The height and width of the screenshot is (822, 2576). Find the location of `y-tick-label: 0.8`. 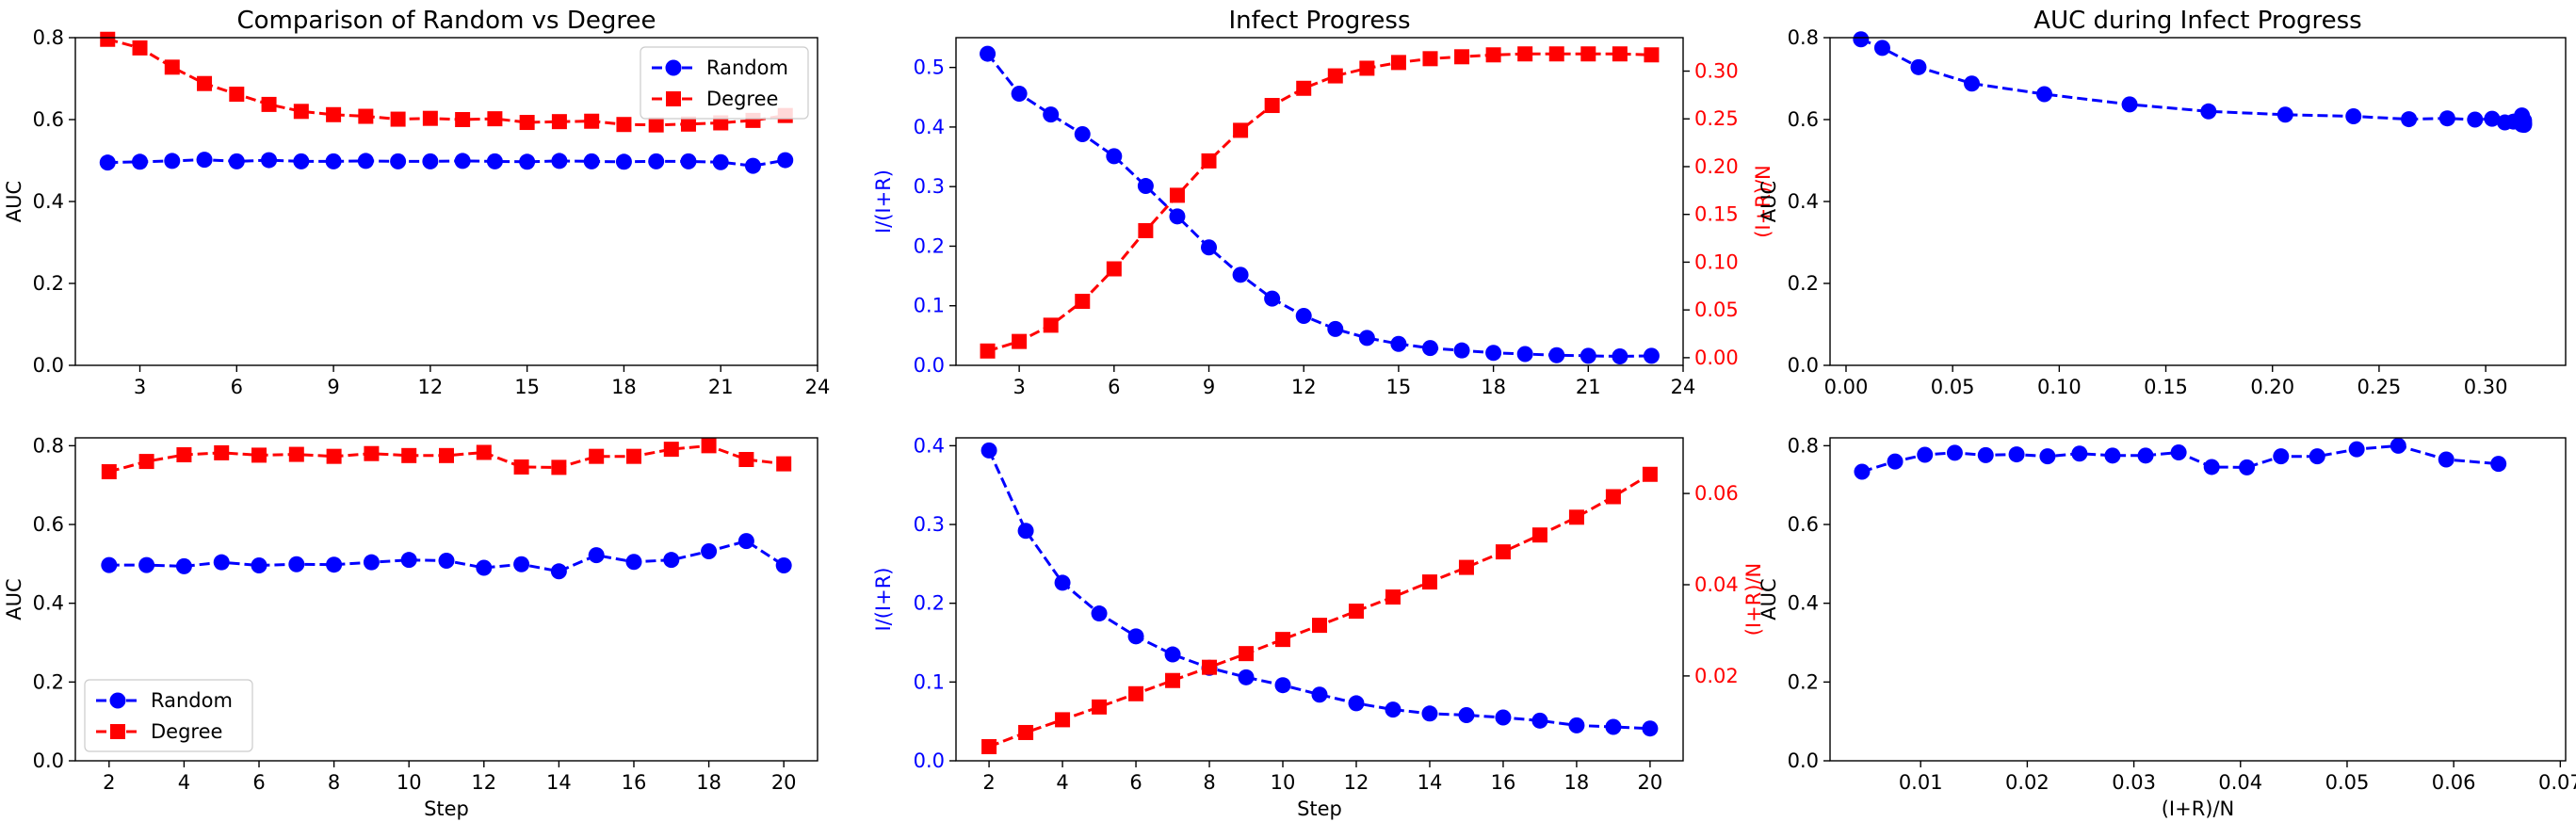

y-tick-label: 0.8 is located at coordinates (48, 446).